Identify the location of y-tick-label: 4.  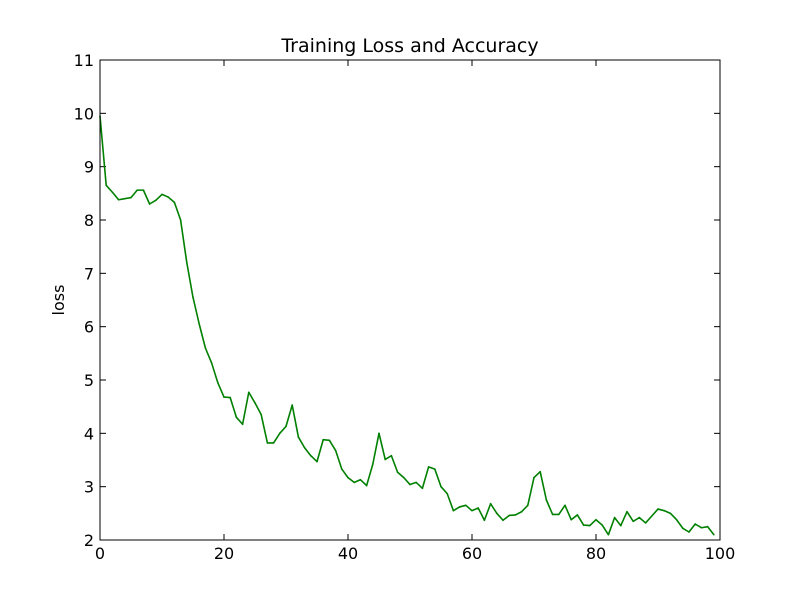
(89, 433).